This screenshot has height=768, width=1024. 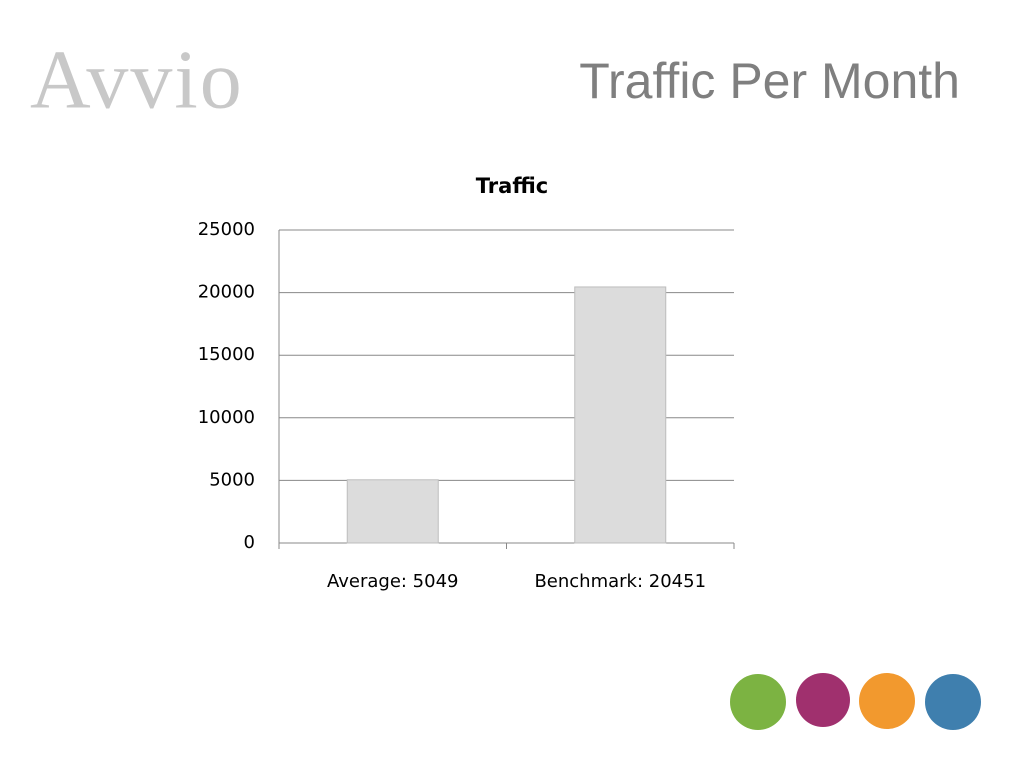 What do you see at coordinates (620, 581) in the screenshot?
I see `x-tick-label: Benchmark: 20451` at bounding box center [620, 581].